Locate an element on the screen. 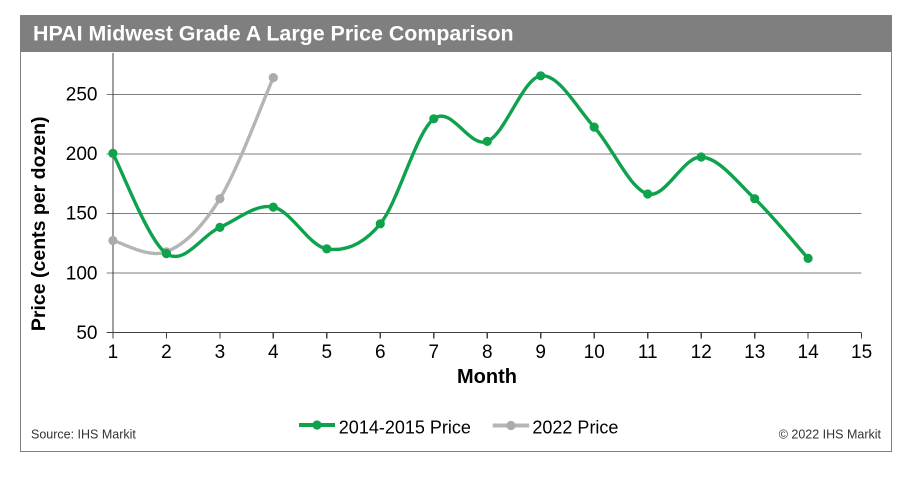 The height and width of the screenshot is (479, 914). svg-text: 150 is located at coordinates (82, 214).